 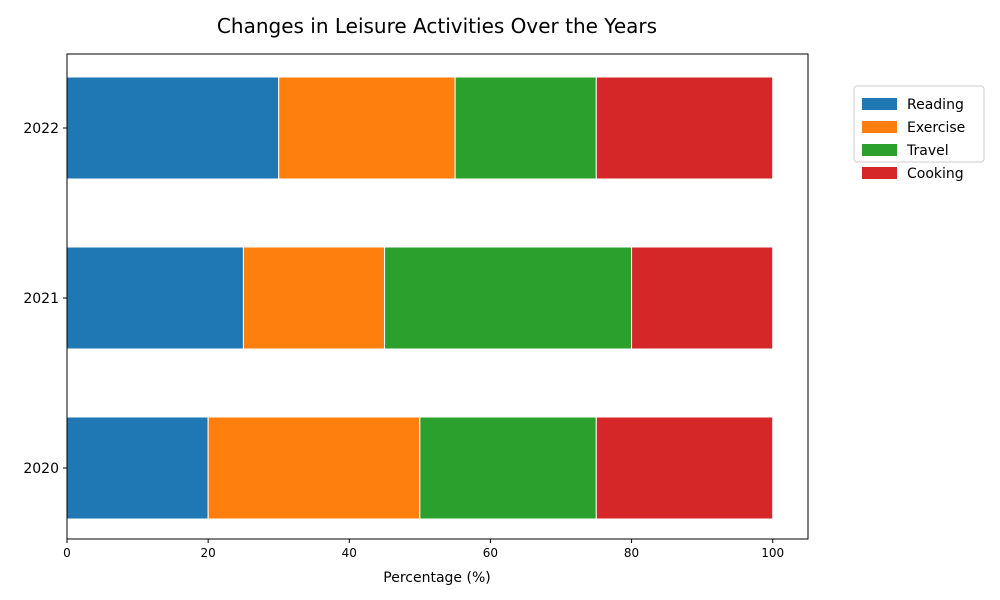 I want to click on x-axis: 0 20 40 60 80 100, so click(x=423, y=549).